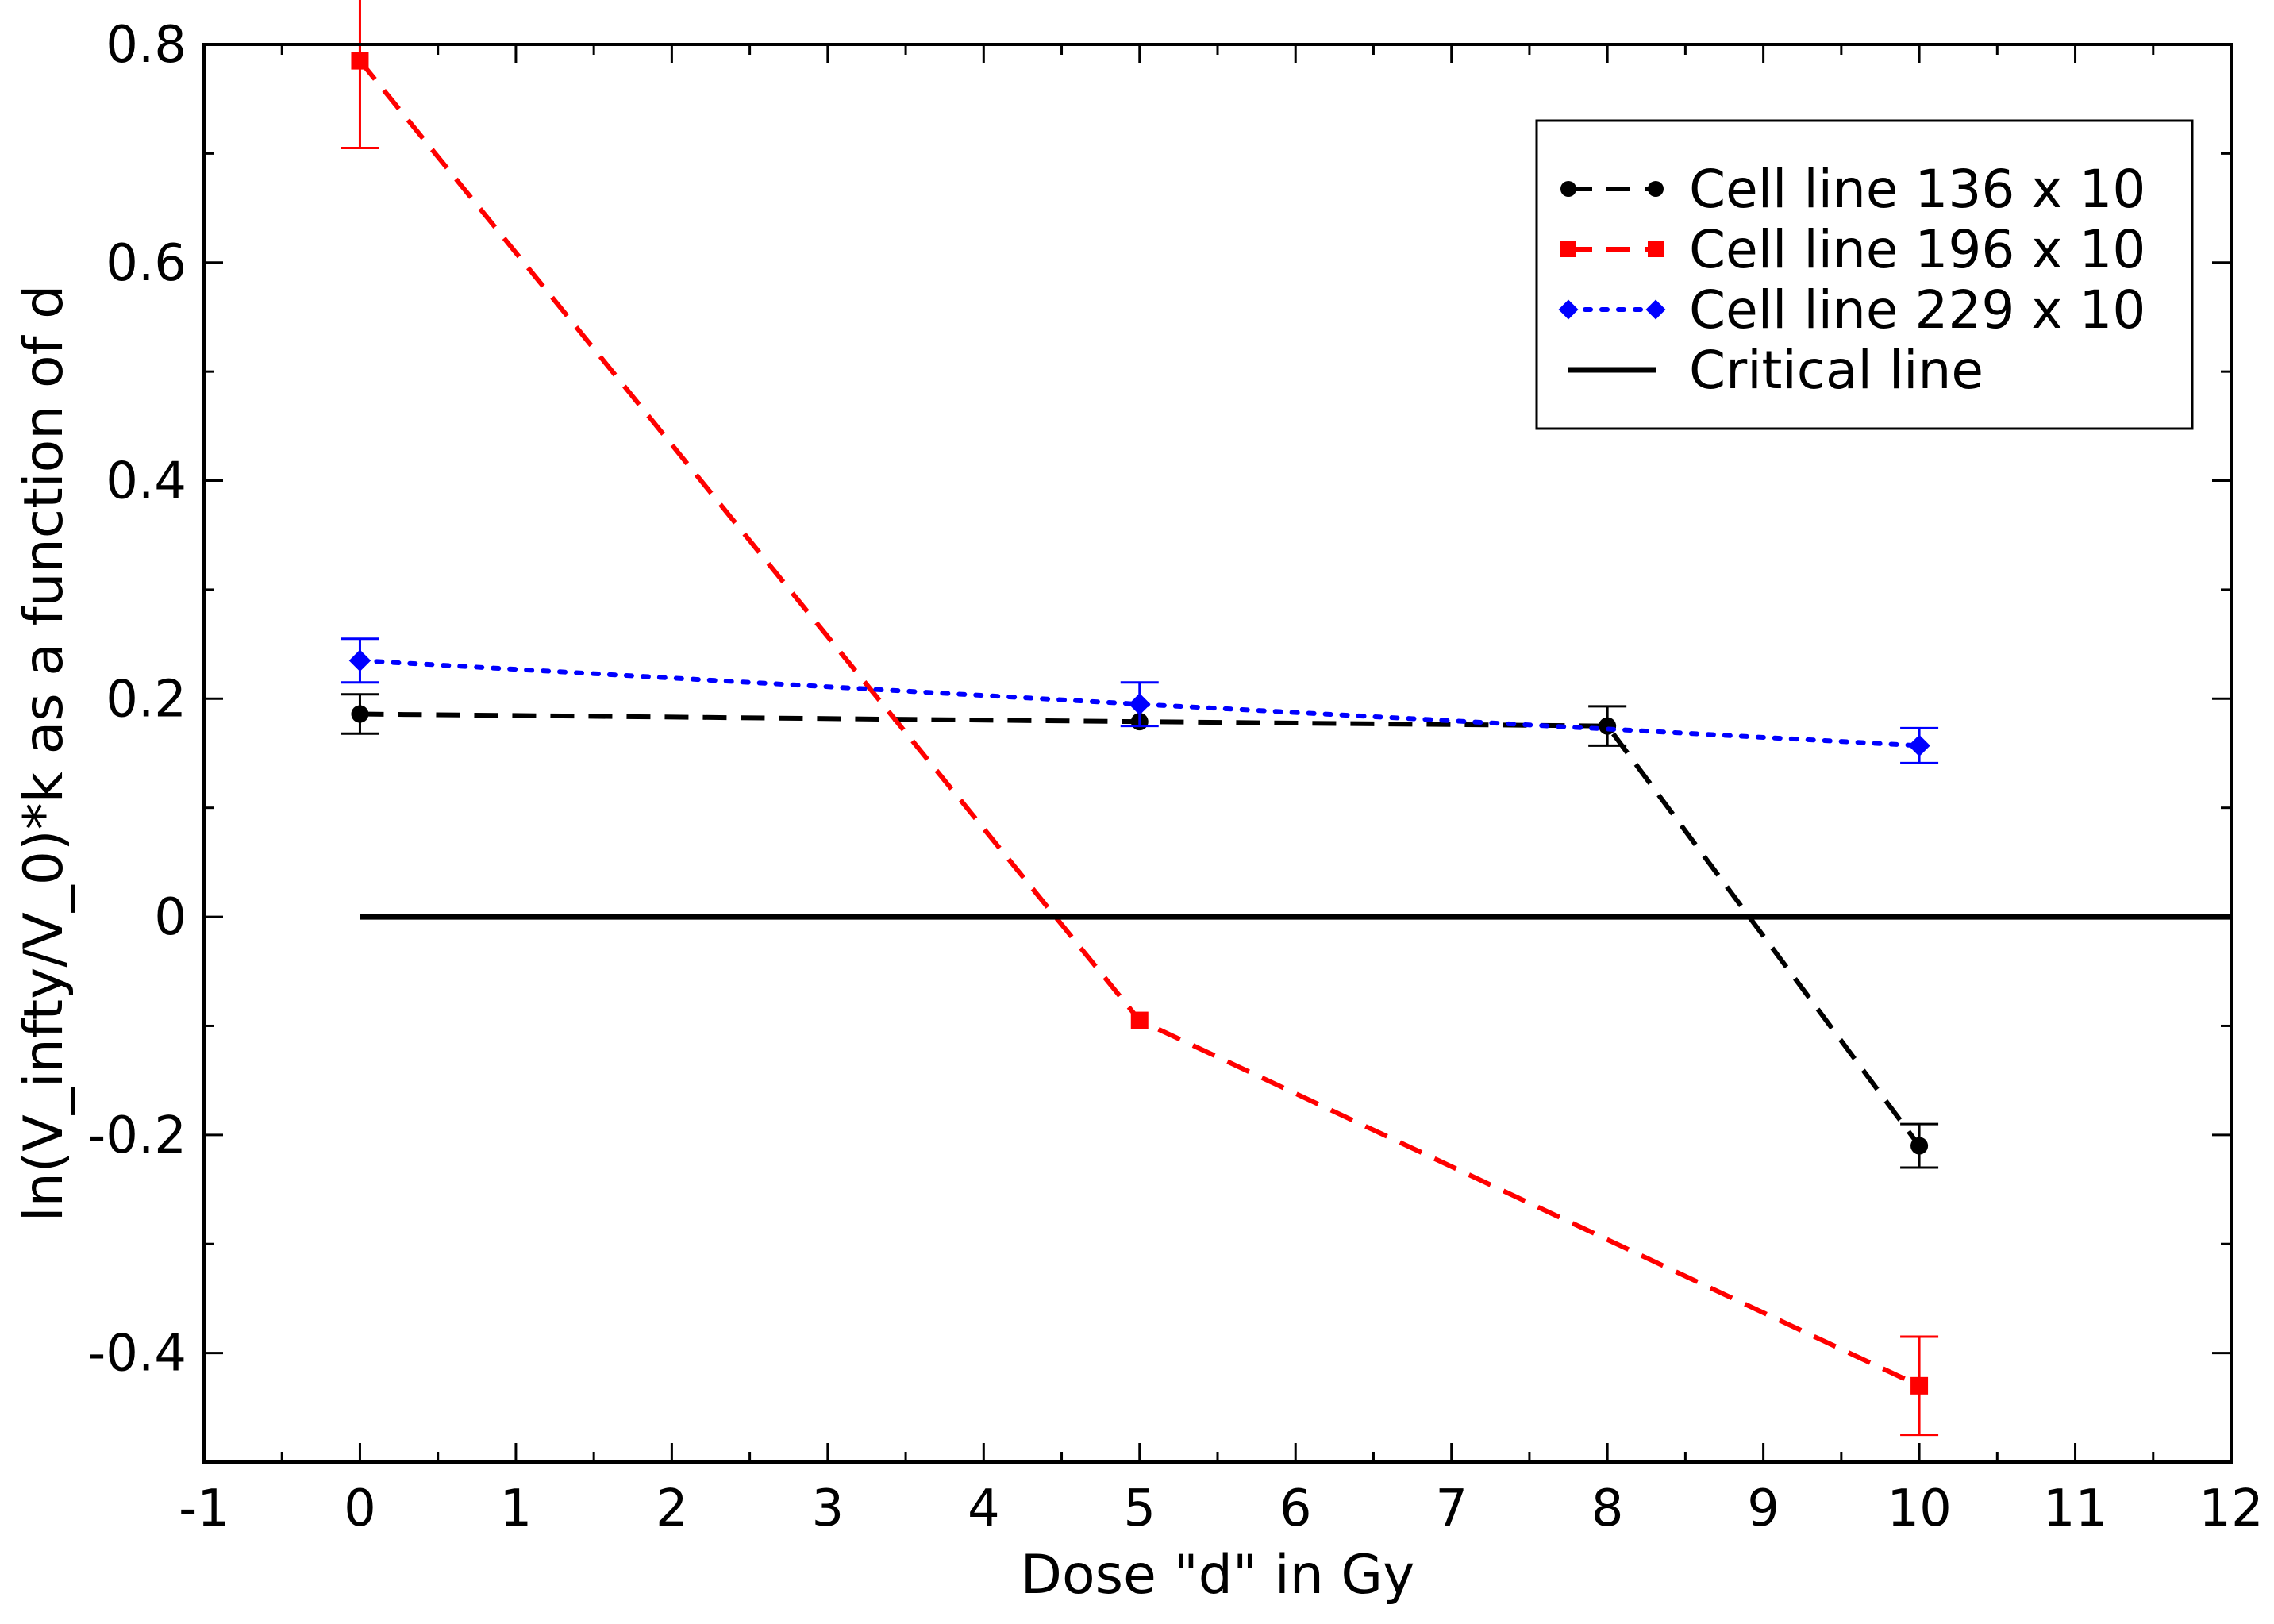 The width and height of the screenshot is (2274, 1624). Describe the element at coordinates (1139, 1509) in the screenshot. I see `x-tick-label: 5` at that location.